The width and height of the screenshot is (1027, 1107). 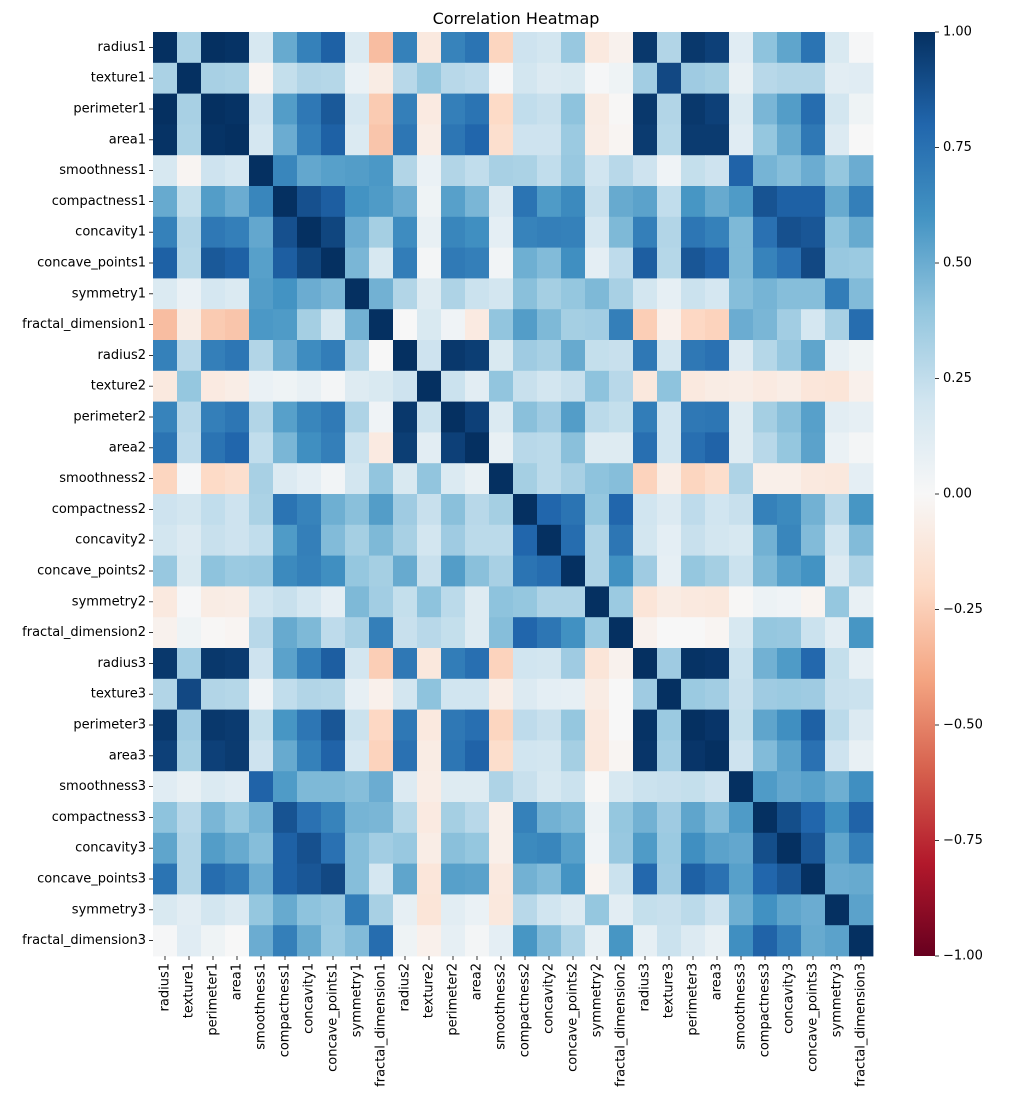 I want to click on heatmap-cell-area1-smoothness3, so click(x=741, y=140).